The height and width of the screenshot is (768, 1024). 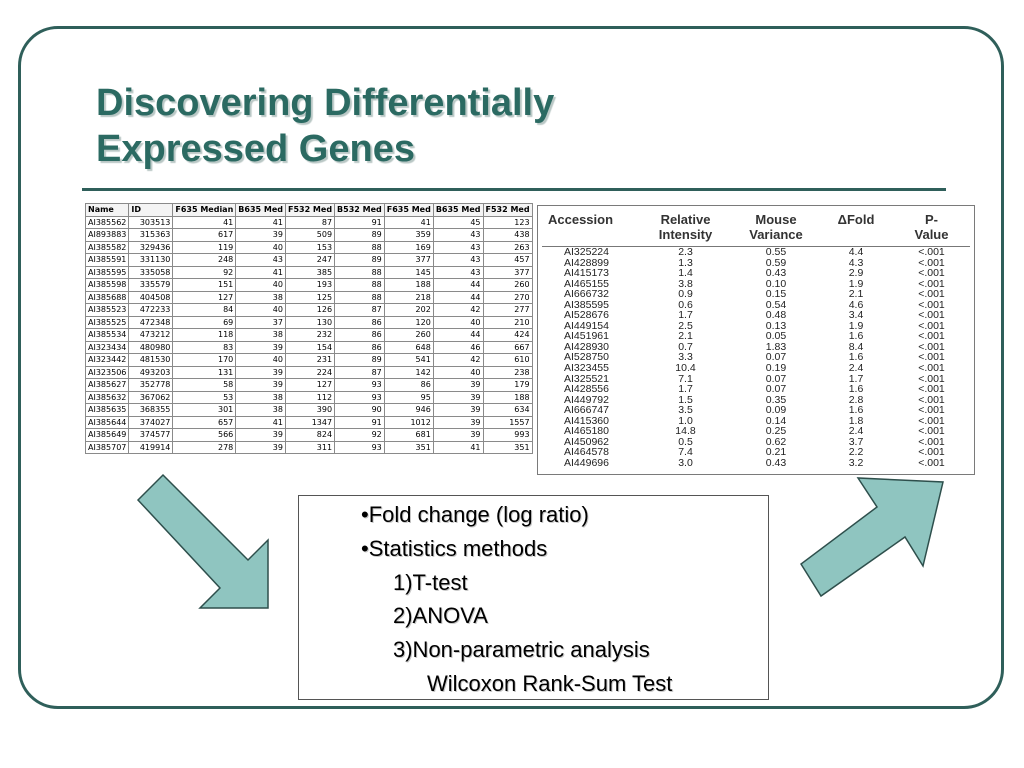 What do you see at coordinates (408, 322) in the screenshot?
I see `left-table-cell: 120` at bounding box center [408, 322].